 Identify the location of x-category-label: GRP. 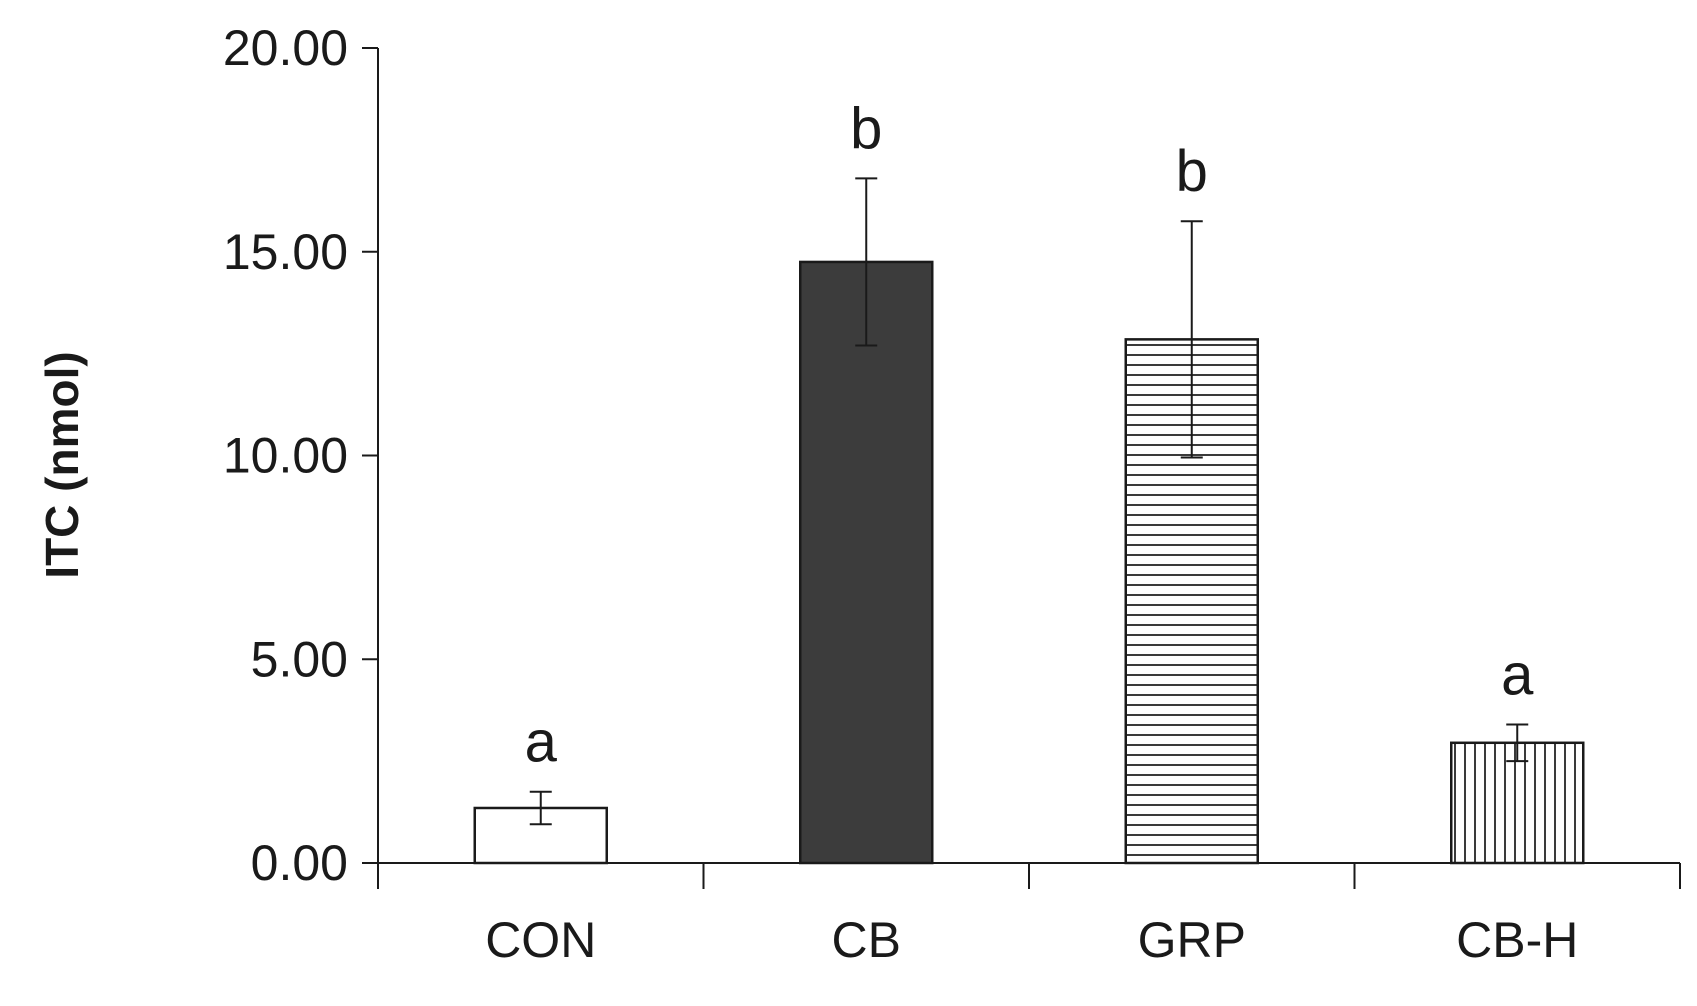
(1192, 940).